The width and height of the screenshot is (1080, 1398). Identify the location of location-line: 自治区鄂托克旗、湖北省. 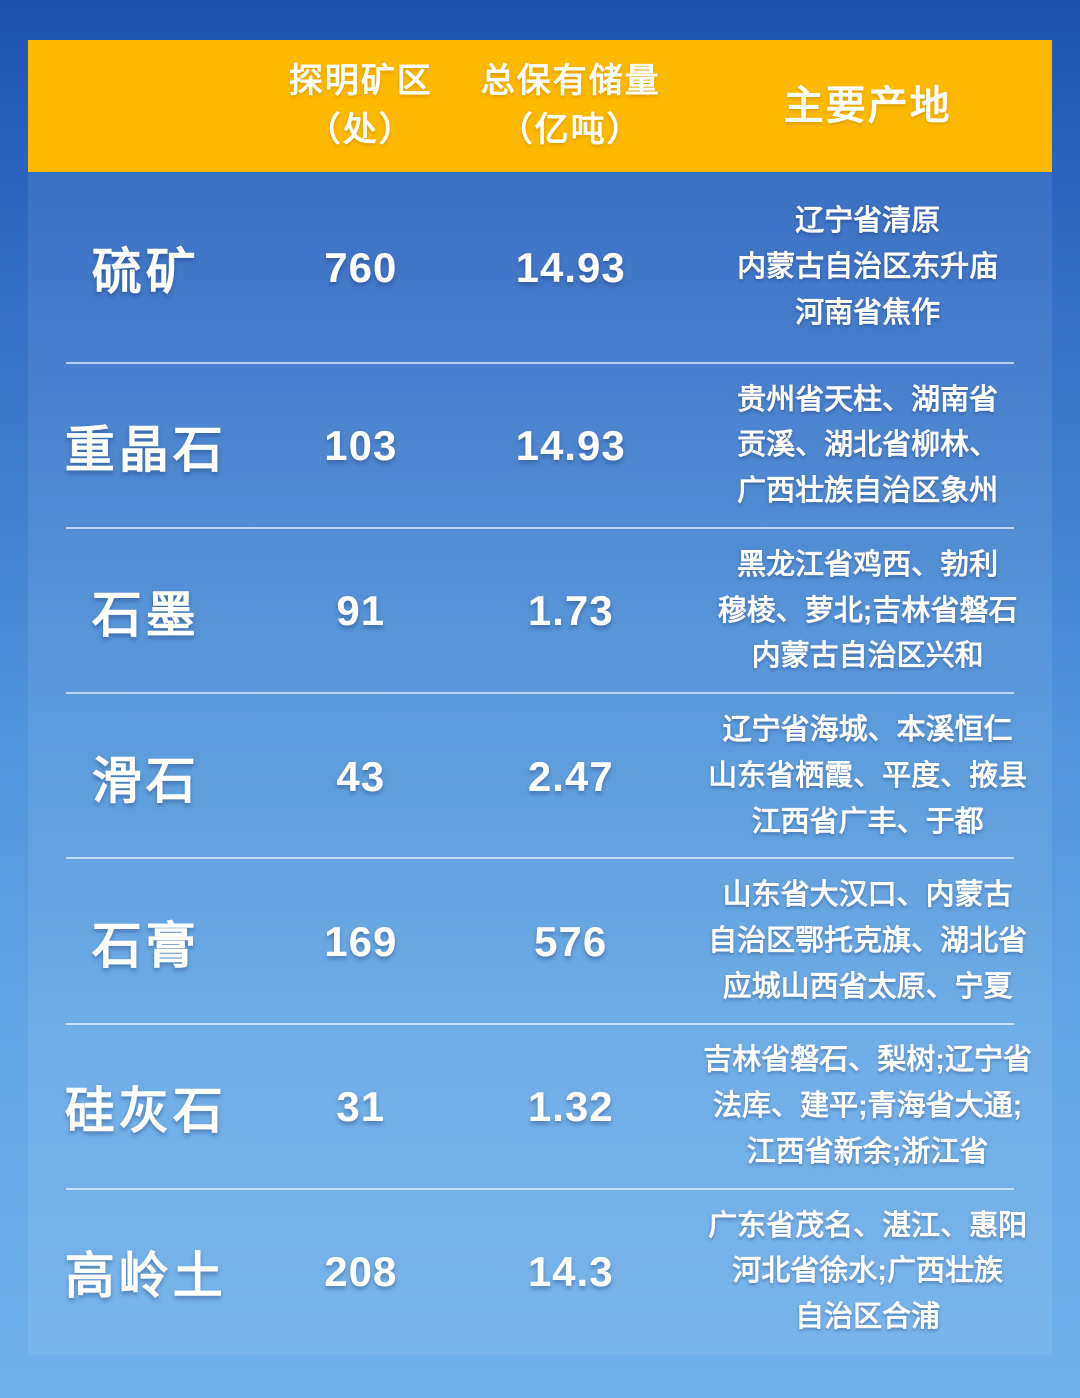
(868, 941).